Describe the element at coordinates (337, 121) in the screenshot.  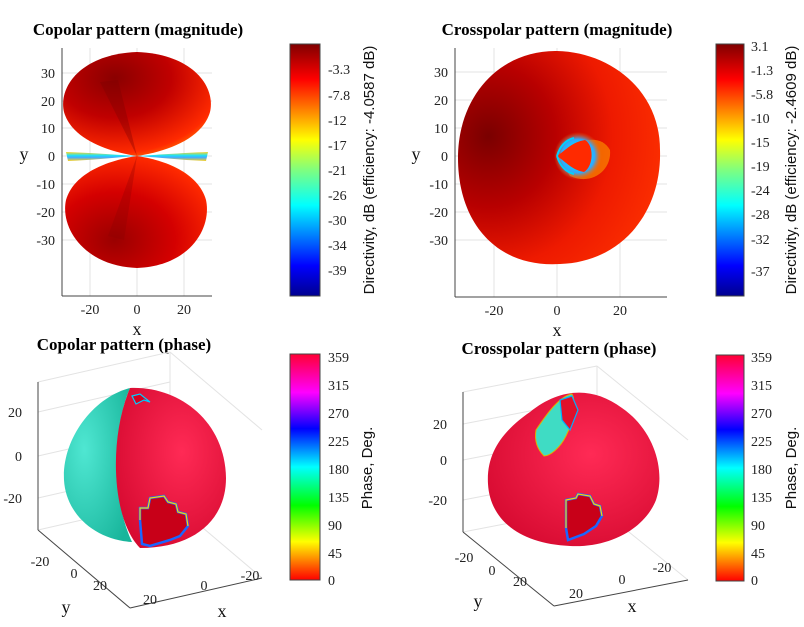
I see `colorbar-tick-label: -12` at that location.